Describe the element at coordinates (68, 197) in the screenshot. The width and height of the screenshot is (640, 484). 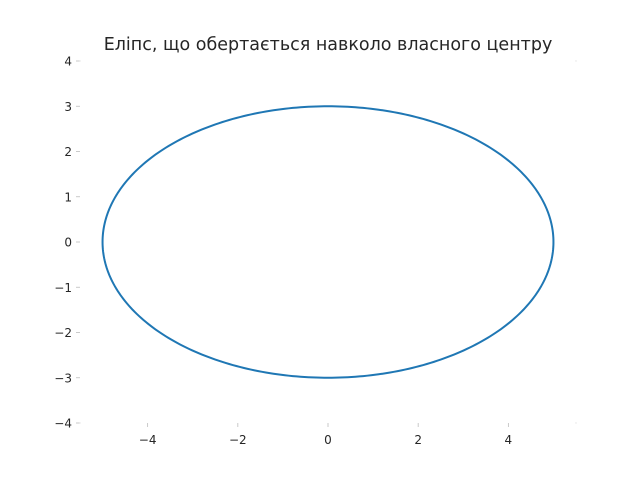
I see `y-tick-label: 1` at that location.